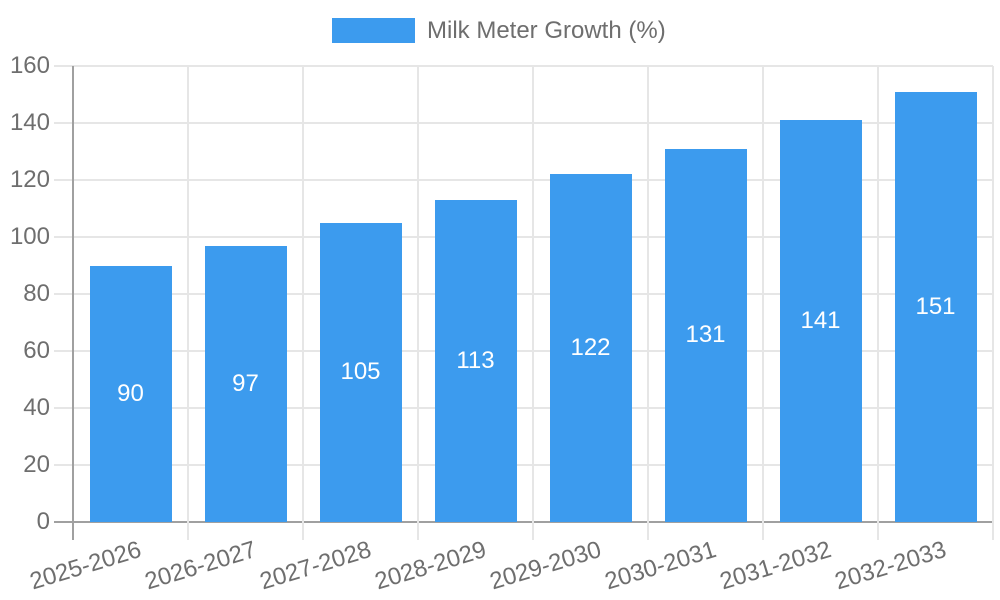 The image size is (1000, 600). I want to click on x-axis-baseline, so click(523, 522).